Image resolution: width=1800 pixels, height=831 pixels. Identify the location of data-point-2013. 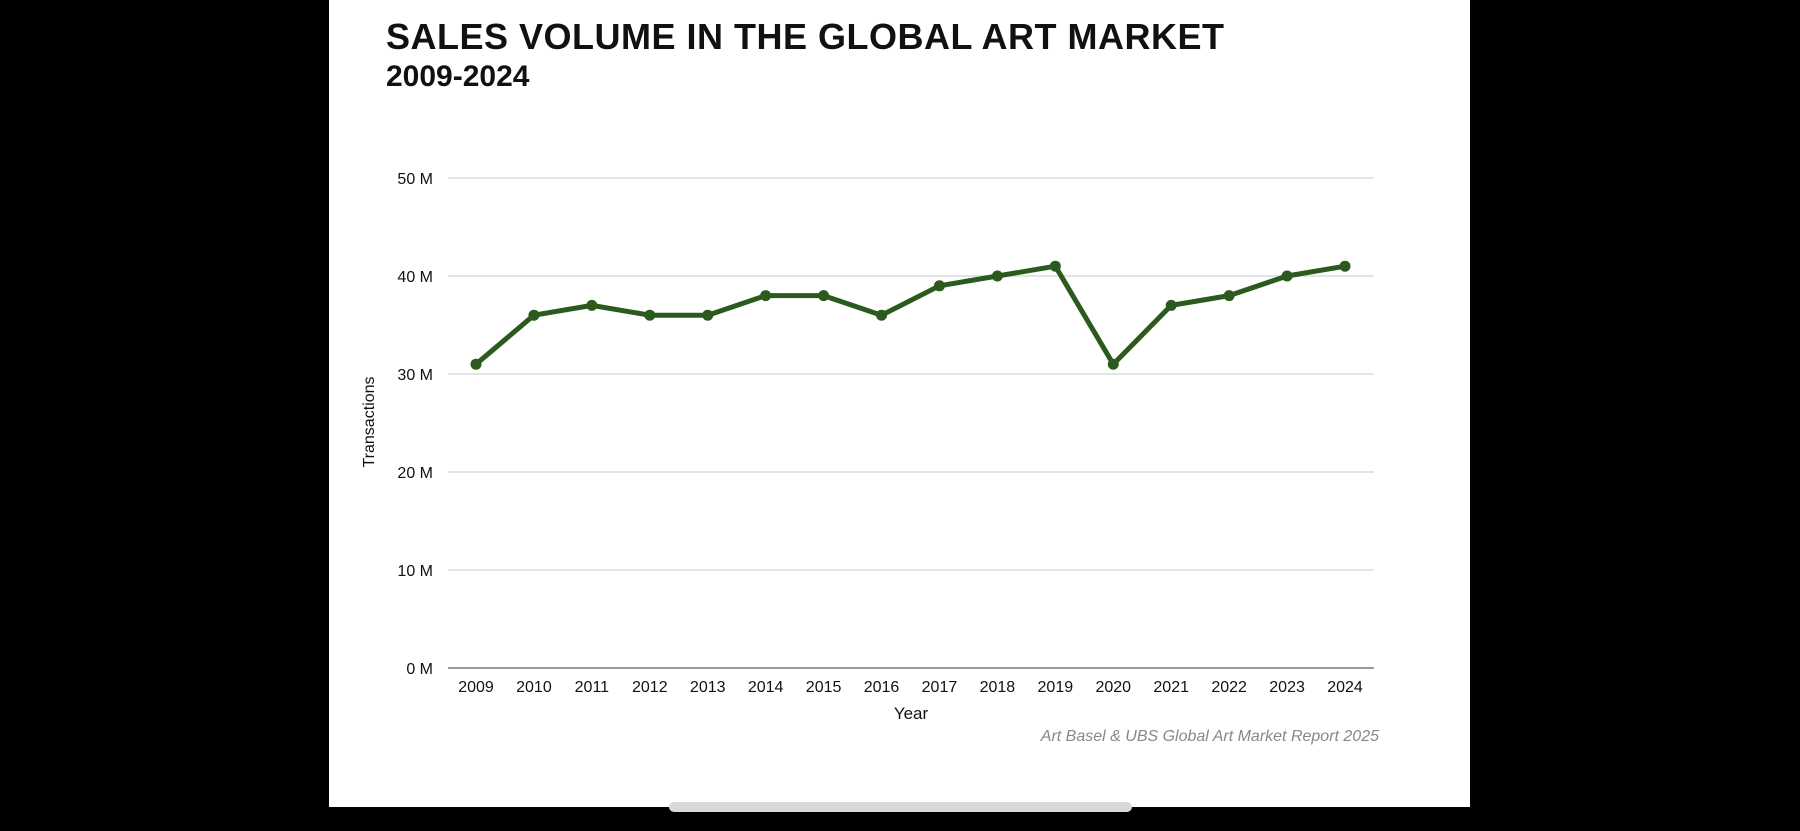
(708, 315).